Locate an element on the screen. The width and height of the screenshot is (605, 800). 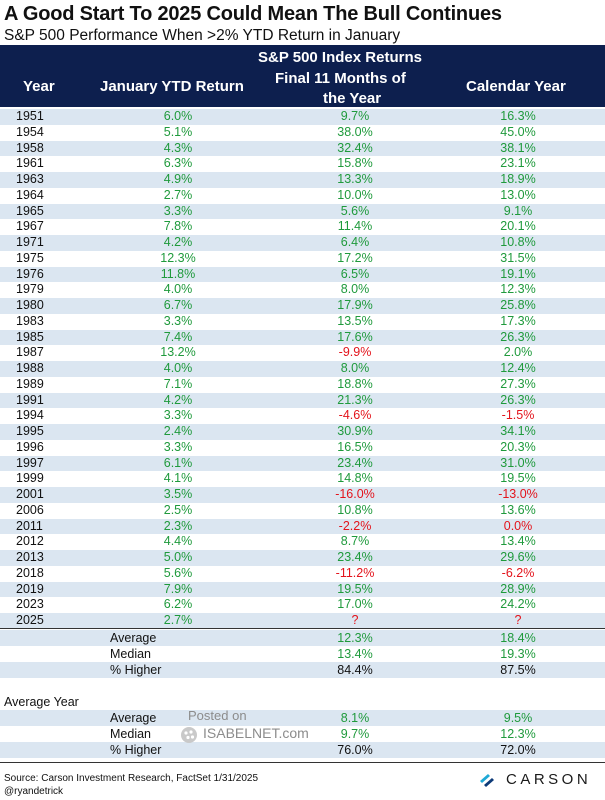
calendar-return-cell: 31.5% is located at coordinates (518, 257).